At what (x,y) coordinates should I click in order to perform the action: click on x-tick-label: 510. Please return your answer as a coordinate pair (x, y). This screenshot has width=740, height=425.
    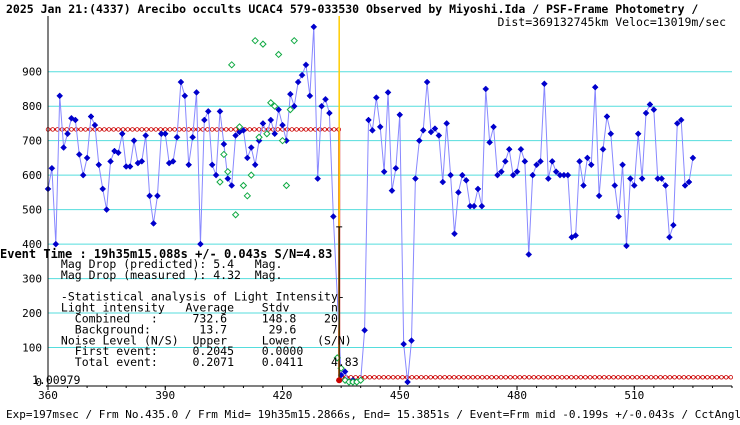
    Looking at the image, I should click on (634, 395).